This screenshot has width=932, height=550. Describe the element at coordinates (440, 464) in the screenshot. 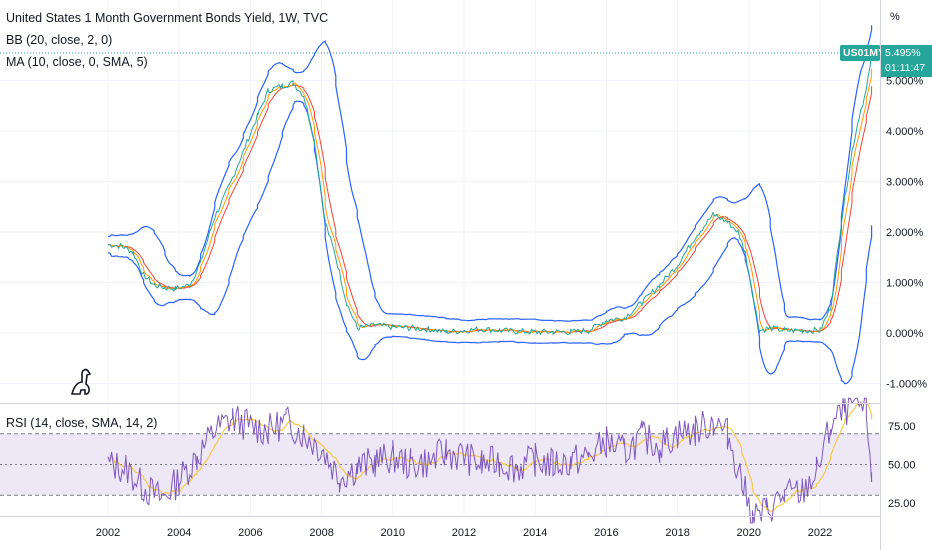

I see `rsi-overbought-oversold-band` at that location.